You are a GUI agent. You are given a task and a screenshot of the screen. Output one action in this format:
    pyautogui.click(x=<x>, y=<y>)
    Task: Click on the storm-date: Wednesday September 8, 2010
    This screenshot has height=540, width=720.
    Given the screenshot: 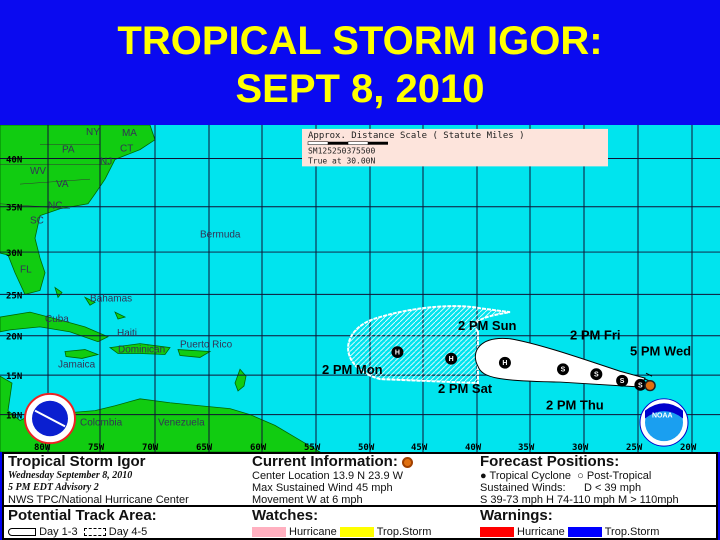 What is the action you would take?
    pyautogui.click(x=70, y=475)
    